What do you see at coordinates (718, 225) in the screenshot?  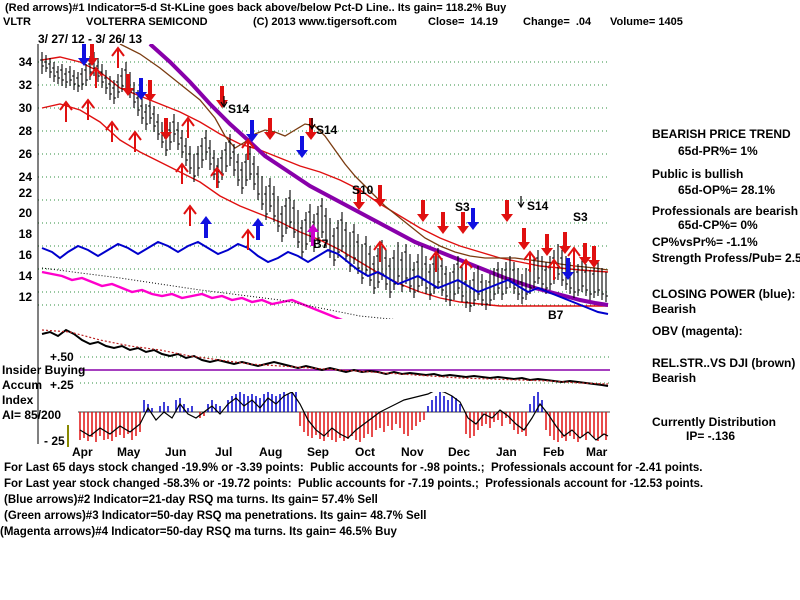 I see `professionals-sentiment-value: 65d-CP%= 0%` at bounding box center [718, 225].